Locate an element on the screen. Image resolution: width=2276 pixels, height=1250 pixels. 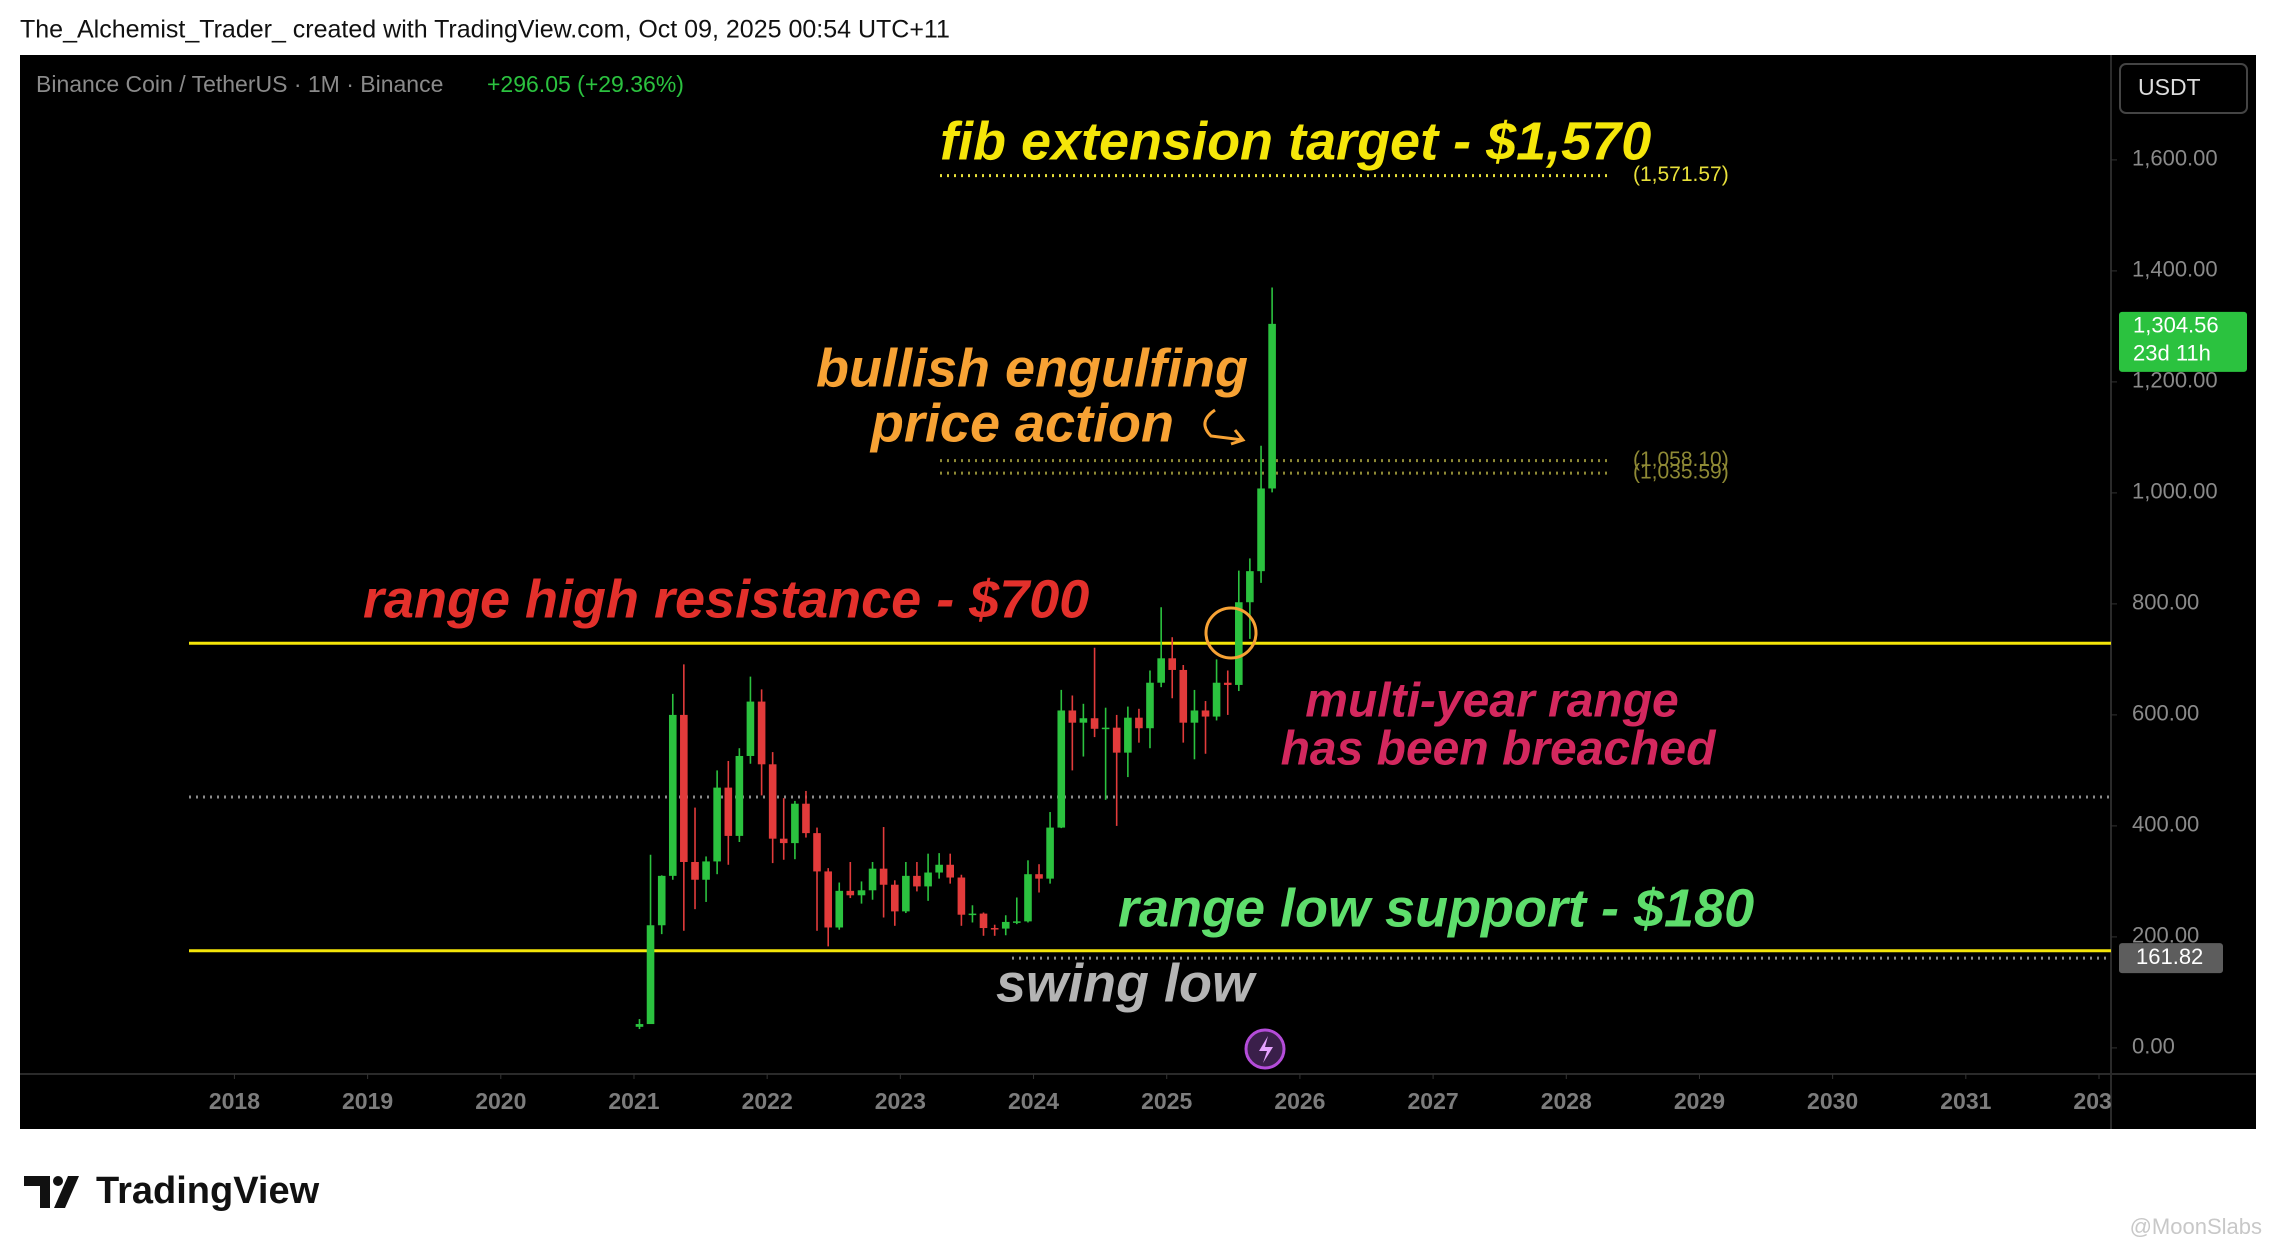
y-tick-label: 1,600.00 is located at coordinates (2175, 158).